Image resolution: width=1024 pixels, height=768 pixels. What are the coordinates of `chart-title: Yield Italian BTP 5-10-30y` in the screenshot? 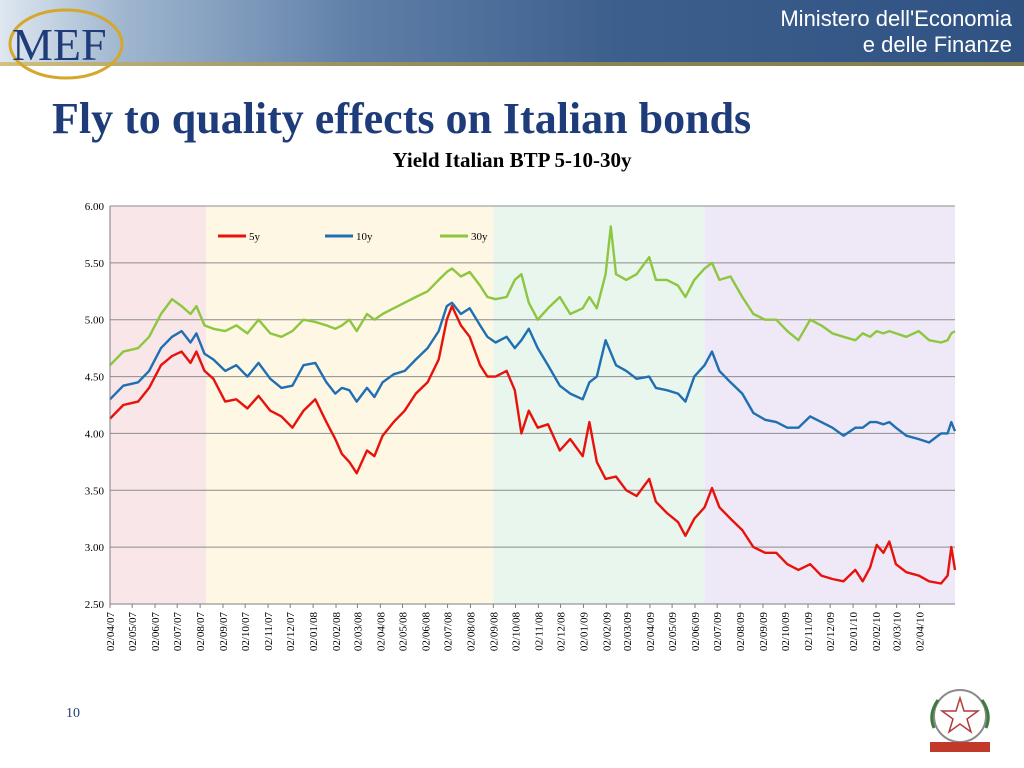 It's located at (512, 160).